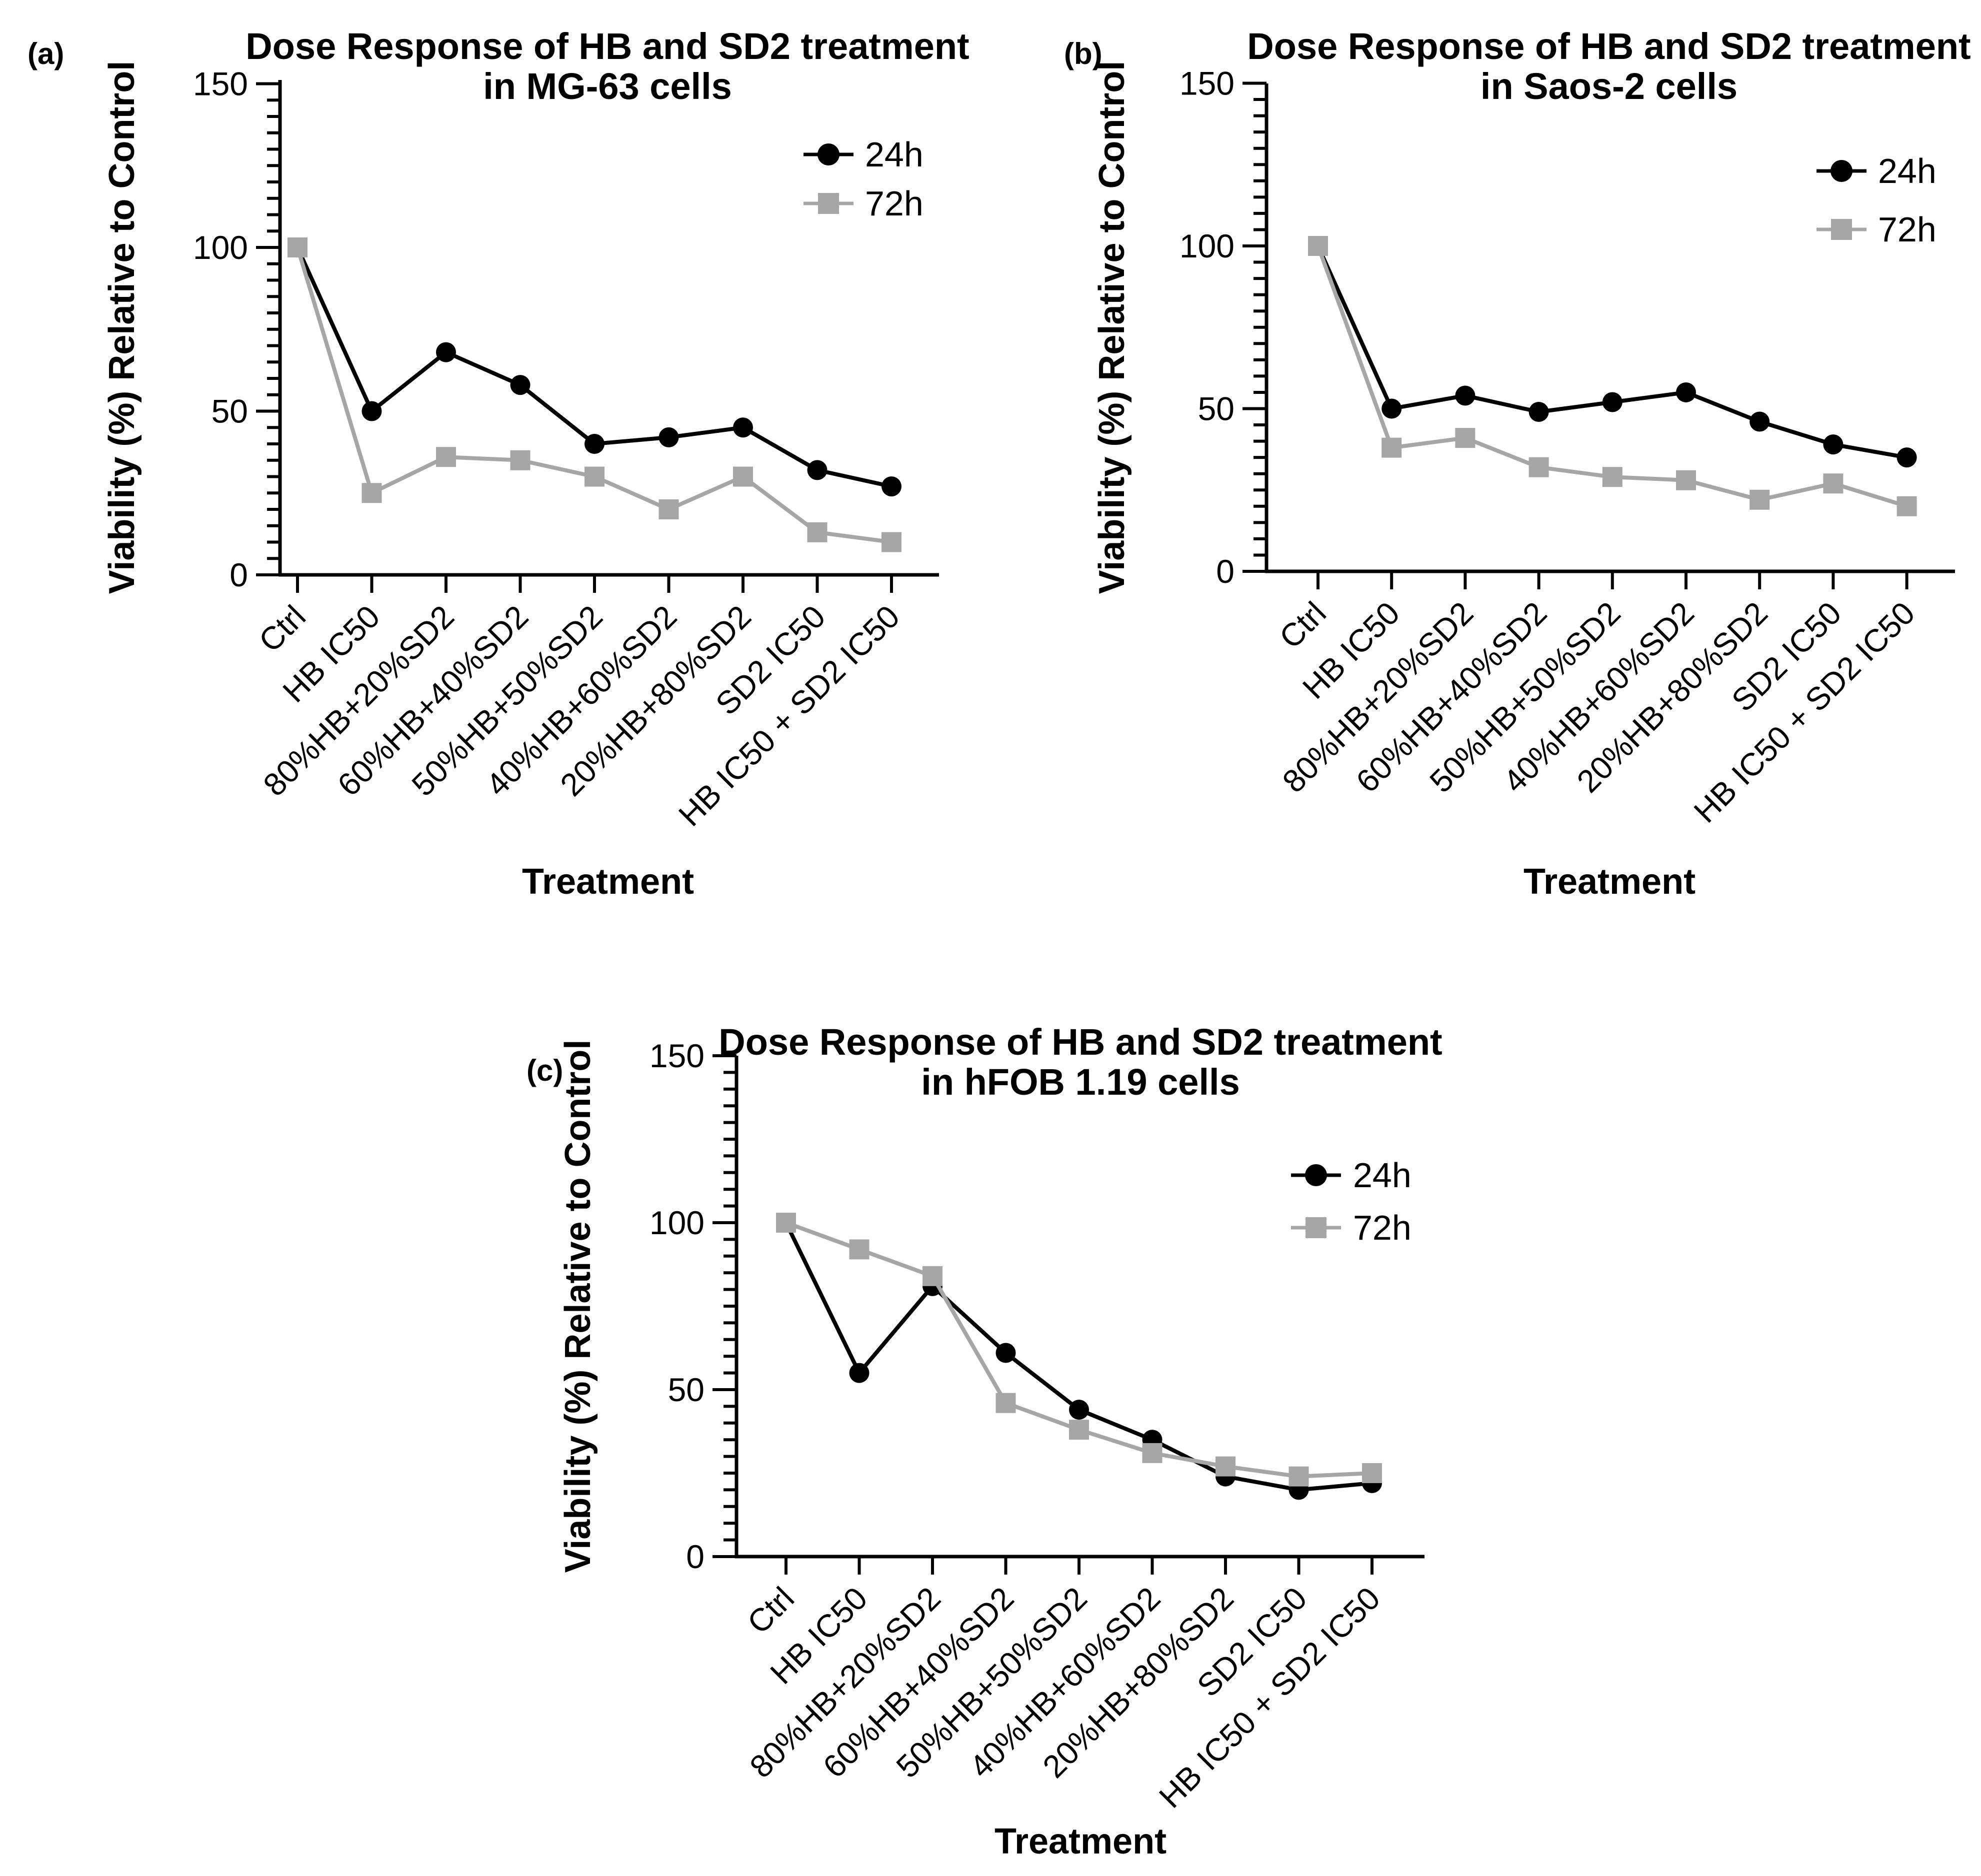  Describe the element at coordinates (894, 203) in the screenshot. I see `chart-a-legend-72h-label: 72h` at that location.